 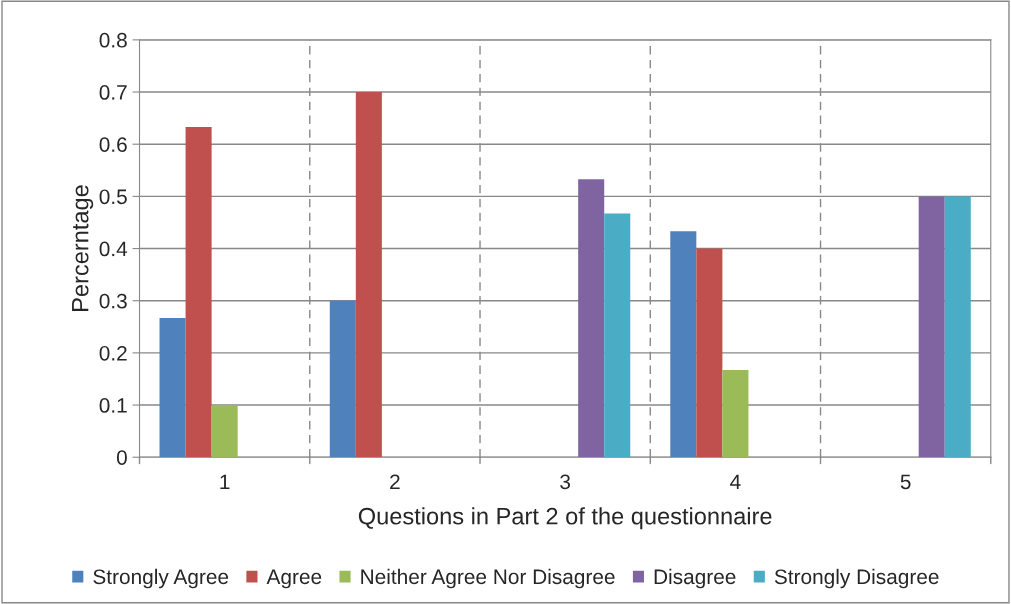 What do you see at coordinates (121, 457) in the screenshot?
I see `y-tick-label: 0` at bounding box center [121, 457].